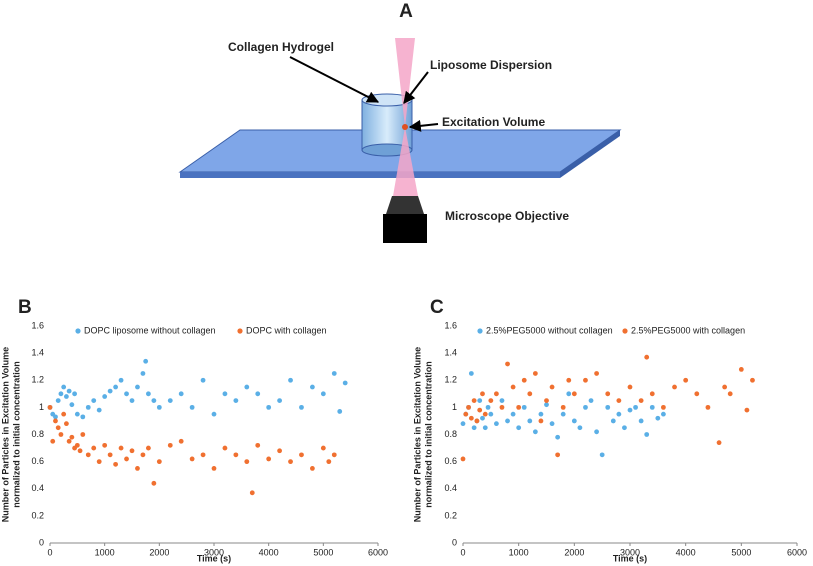  Describe the element at coordinates (797, 552) in the screenshot. I see `x-tick-label: 6000` at that location.